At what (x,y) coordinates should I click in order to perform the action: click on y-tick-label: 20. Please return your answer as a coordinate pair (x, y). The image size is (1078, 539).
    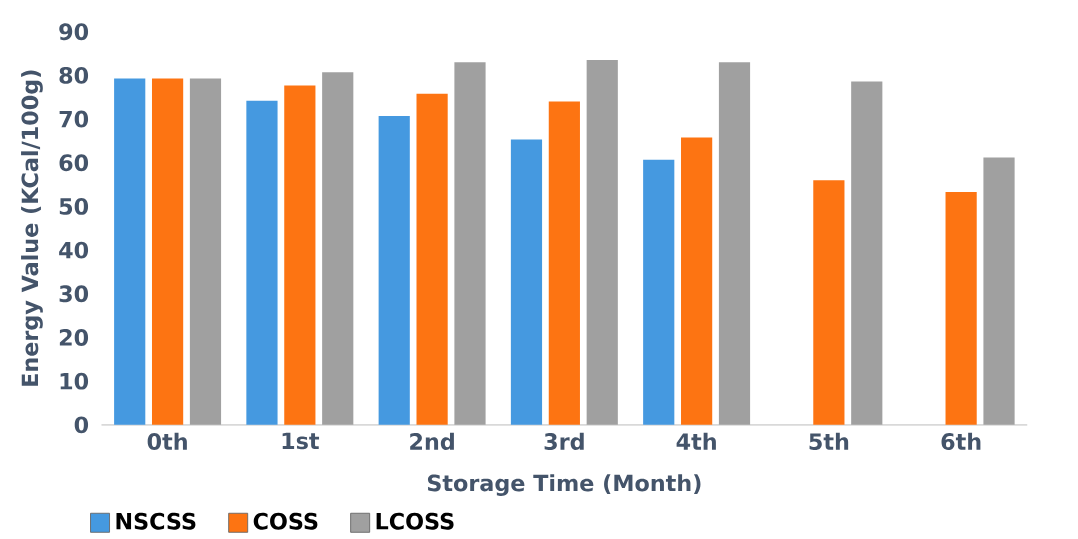
    Looking at the image, I should click on (74, 337).